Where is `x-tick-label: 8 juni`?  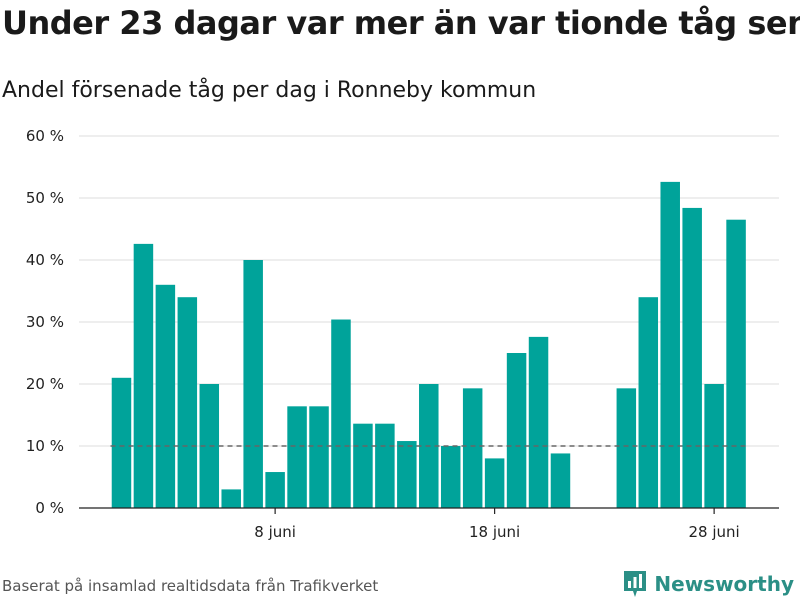
x-tick-label: 8 juni is located at coordinates (275, 532).